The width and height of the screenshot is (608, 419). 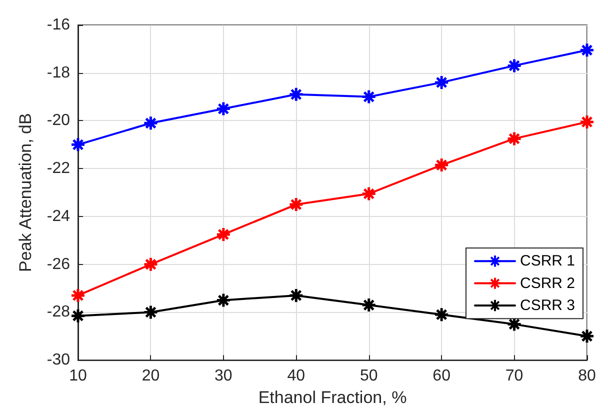 I want to click on x-tick-label: 50, so click(x=369, y=376).